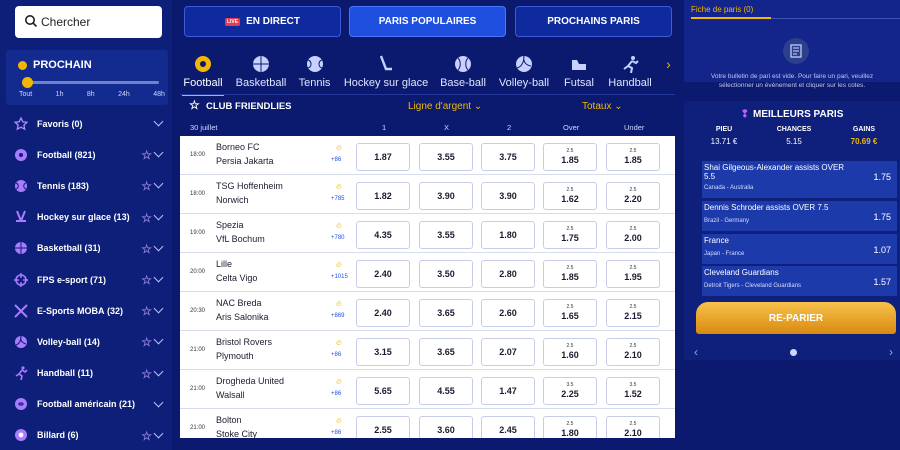  I want to click on odd-under-button: 2.5 2.00, so click(633, 235).